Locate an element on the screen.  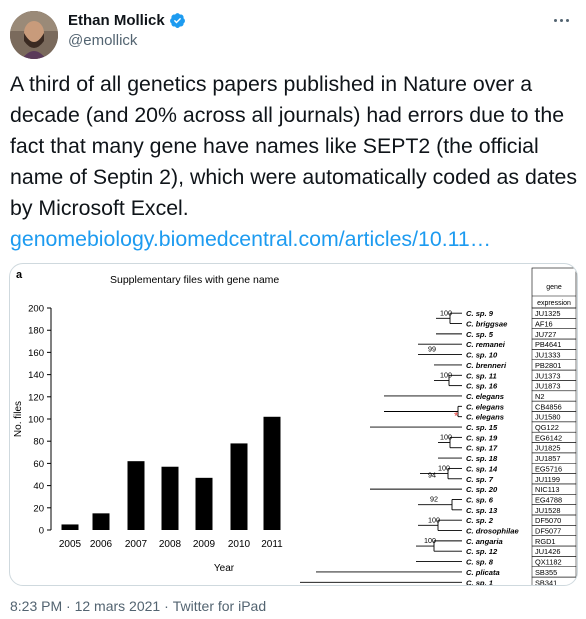
x-tick-label: 2007 is located at coordinates (136, 544).